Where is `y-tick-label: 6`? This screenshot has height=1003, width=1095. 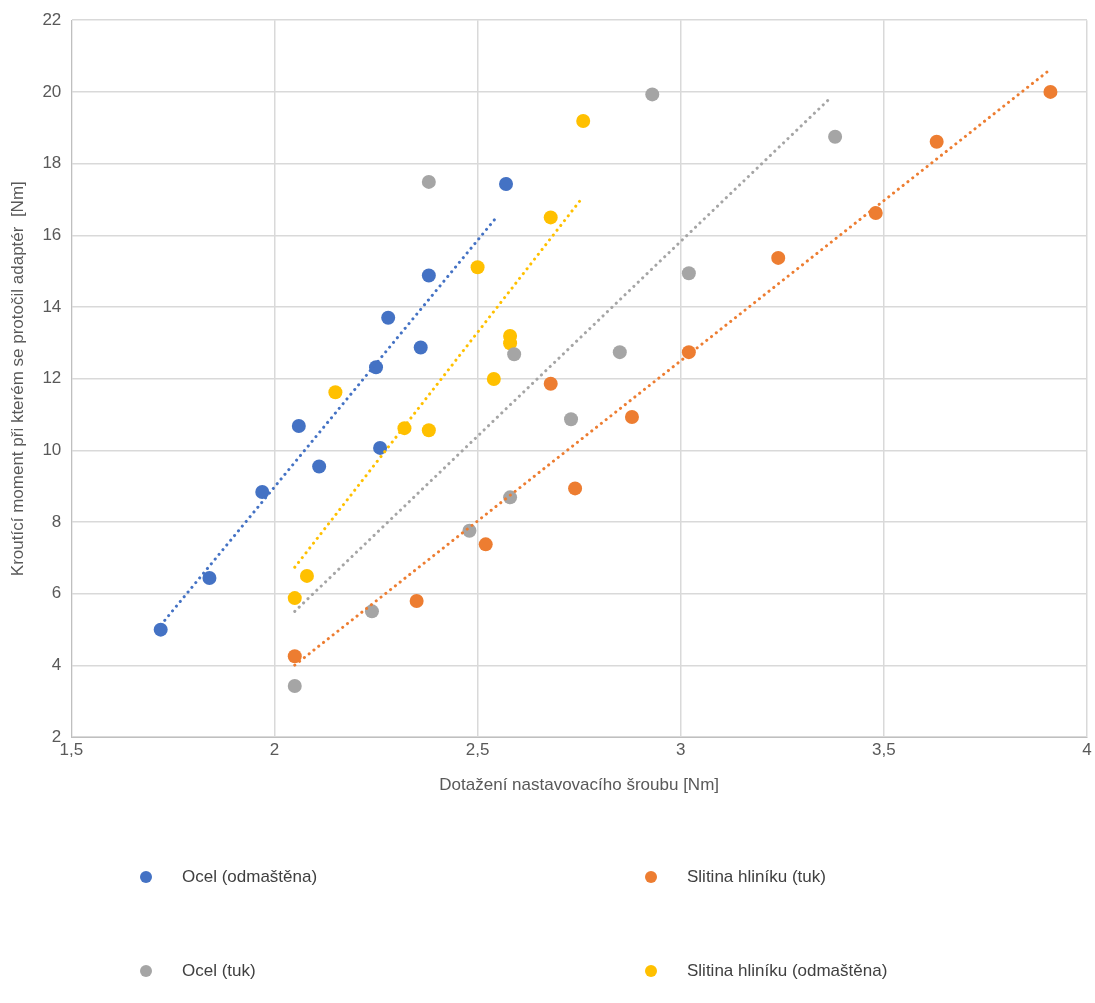
y-tick-label: 6 is located at coordinates (56, 593).